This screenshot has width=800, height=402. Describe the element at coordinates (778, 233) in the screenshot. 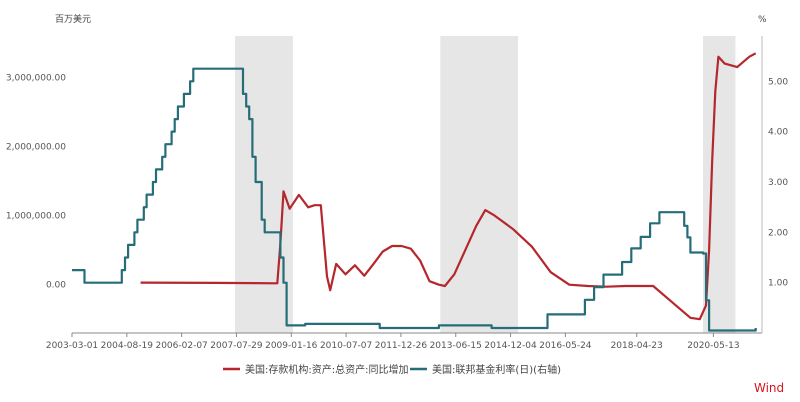

I see `y-right-tick-label: 2.00` at that location.